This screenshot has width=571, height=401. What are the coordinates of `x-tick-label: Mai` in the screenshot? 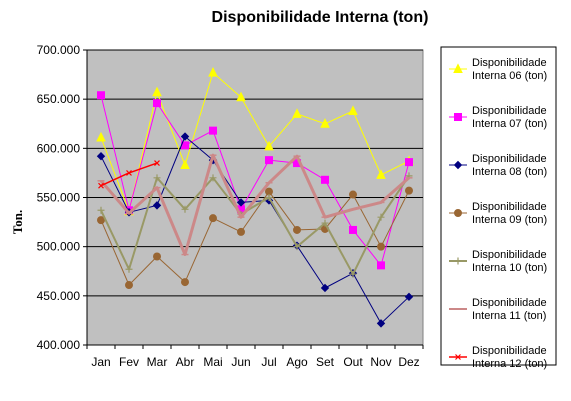 It's located at (212, 362).